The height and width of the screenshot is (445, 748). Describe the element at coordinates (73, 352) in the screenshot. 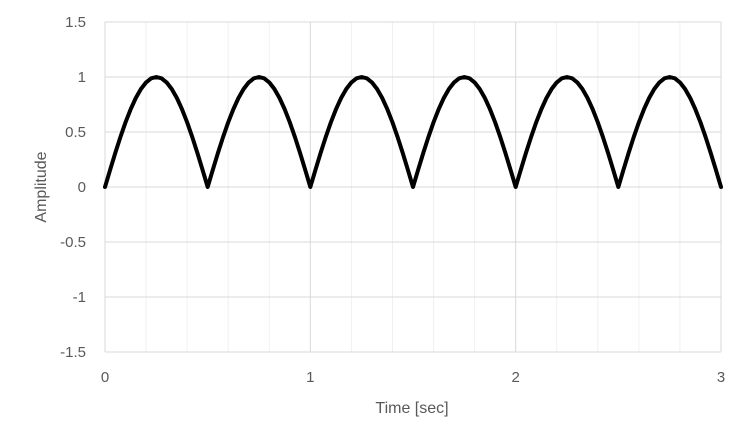

I see `y-tick-label: -1.5` at that location.